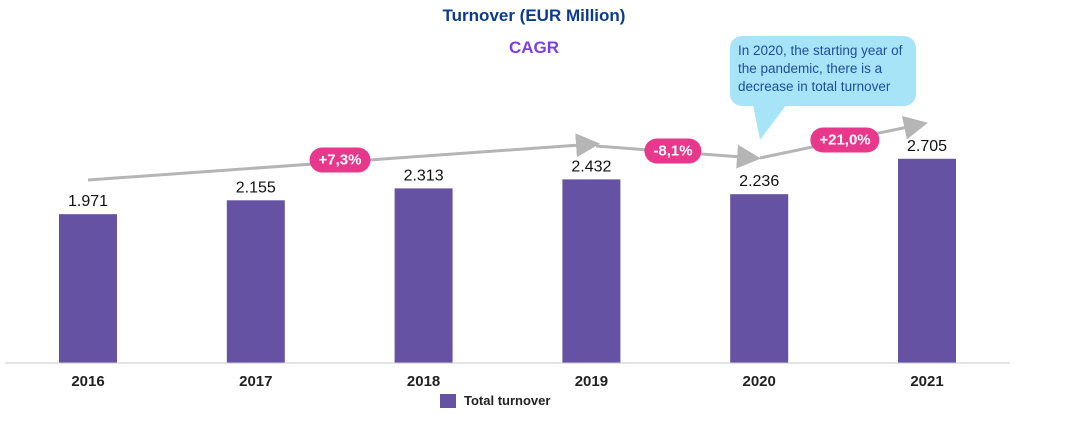  Describe the element at coordinates (448, 400) in the screenshot. I see `legend-swatch` at that location.